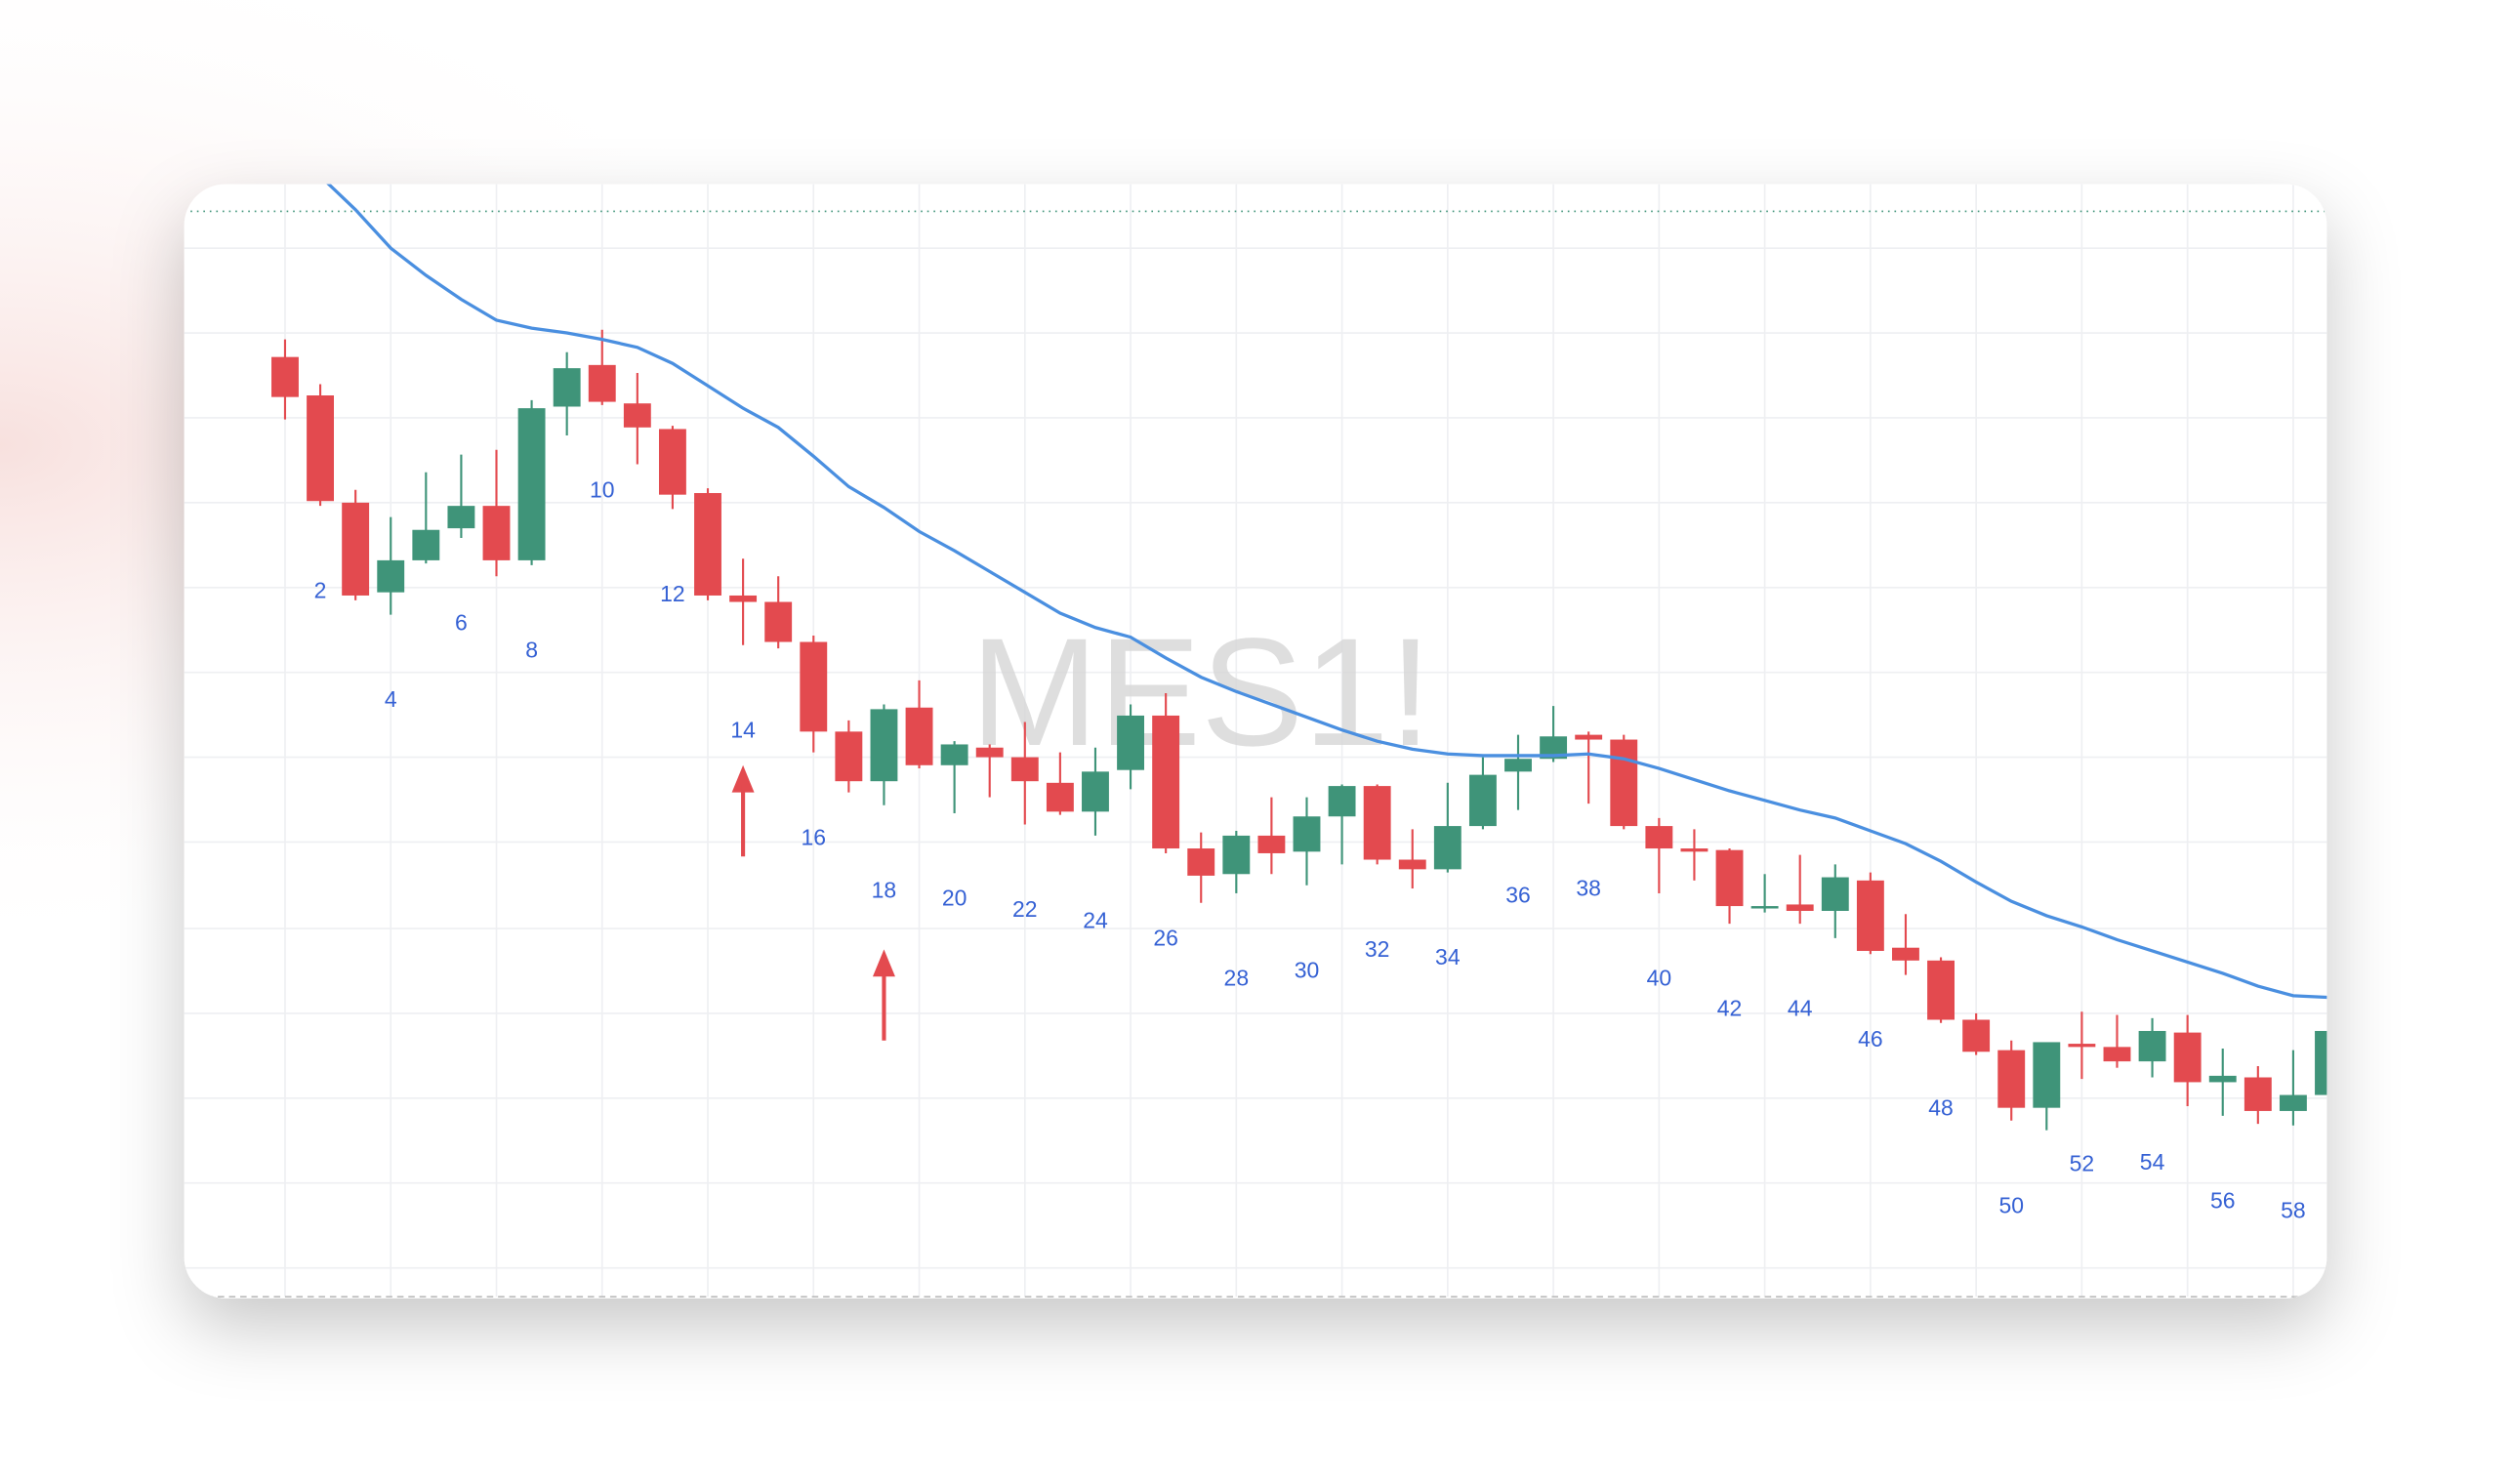 This screenshot has height=1484, width=2511. Describe the element at coordinates (672, 593) in the screenshot. I see `bar-index-label: 12` at that location.